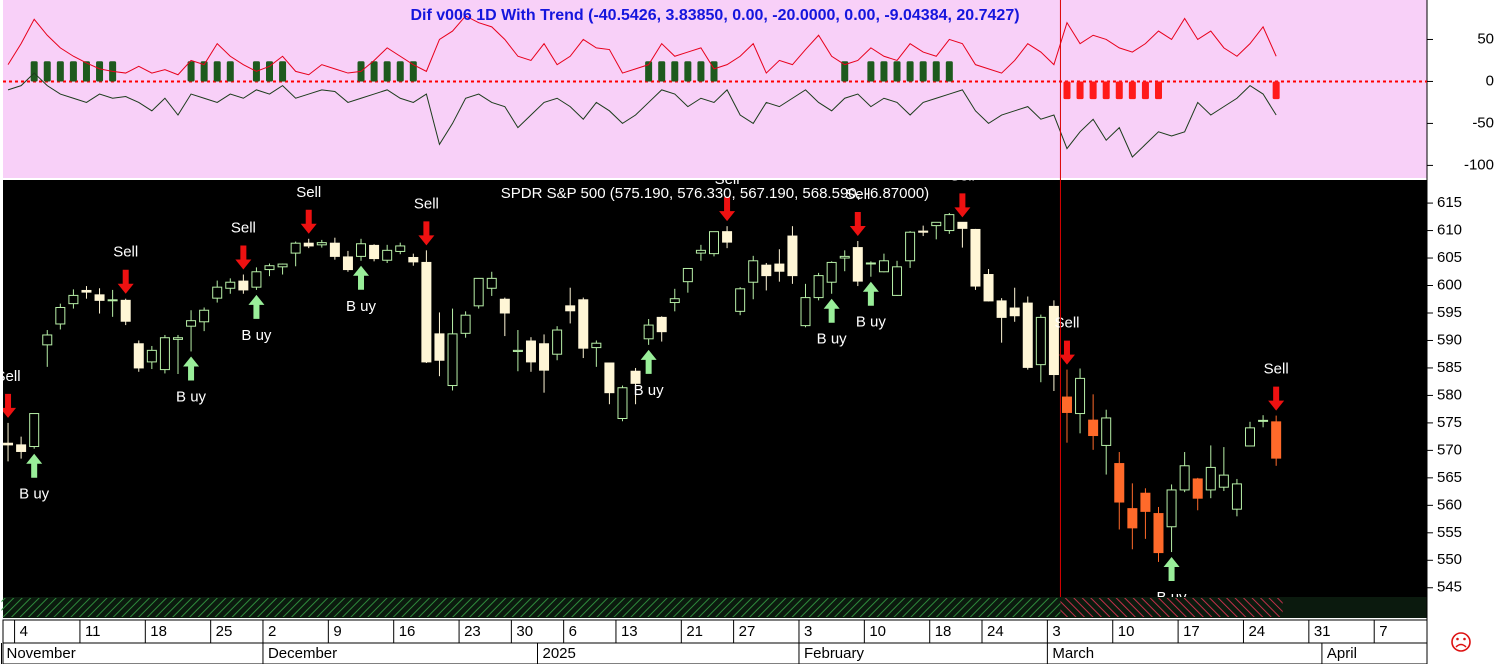 This screenshot has width=1499, height=664. What do you see at coordinates (559, 653) in the screenshot?
I see `month-label: 2025` at bounding box center [559, 653].